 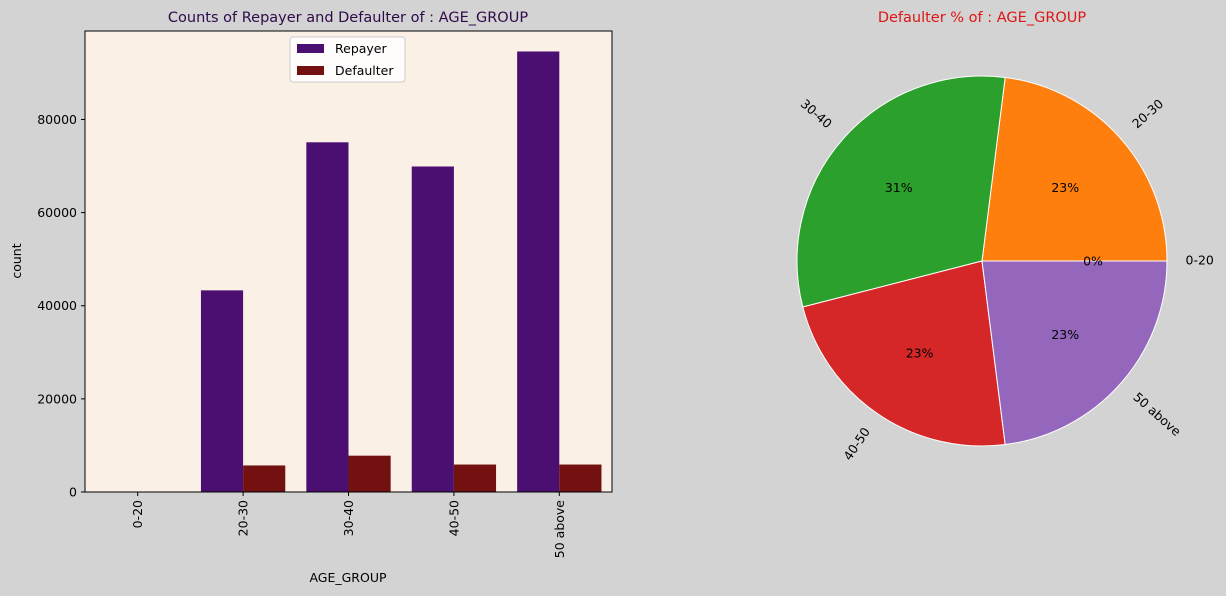 What do you see at coordinates (1157, 414) in the screenshot?
I see `pie-category-label-50-above: 50 above` at bounding box center [1157, 414].